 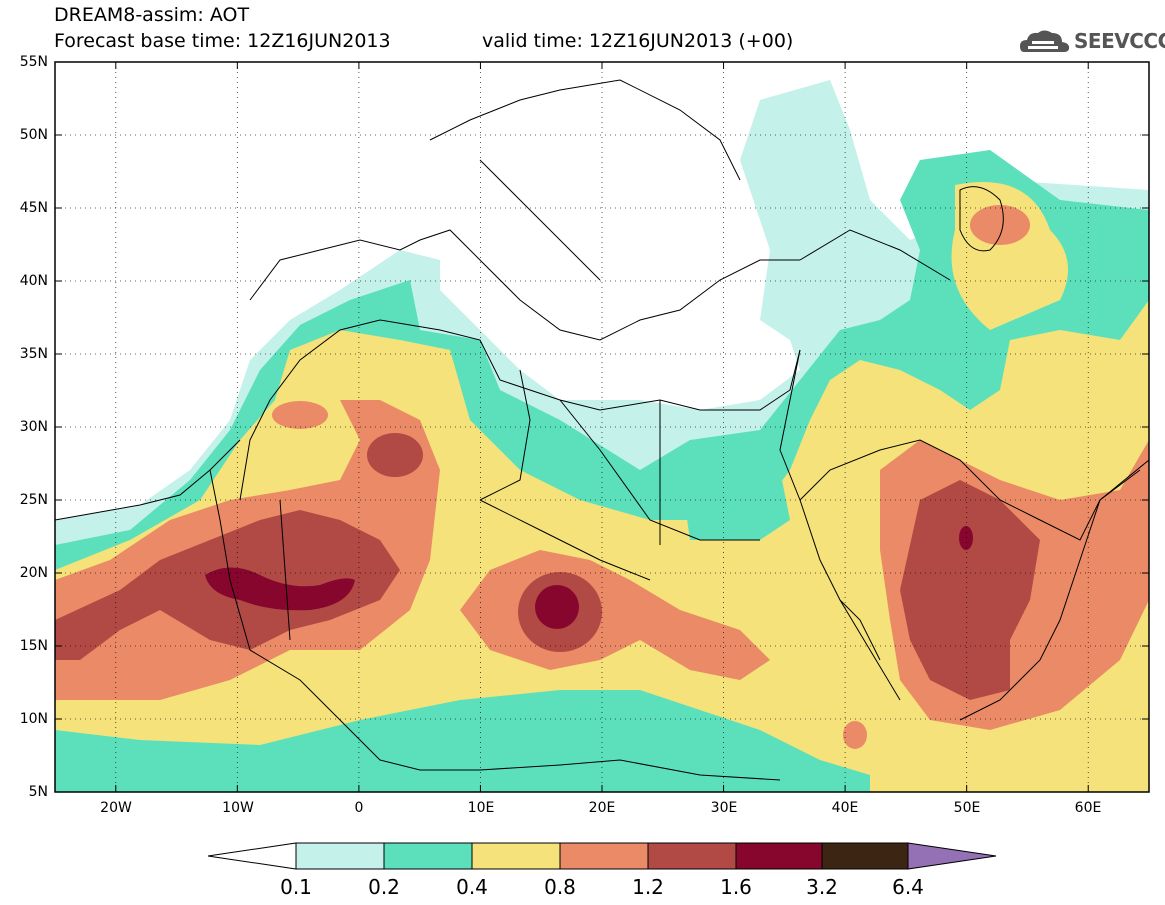 I want to click on valid-time-label: valid time: 12Z16JUN2013 (+00), so click(x=638, y=41).